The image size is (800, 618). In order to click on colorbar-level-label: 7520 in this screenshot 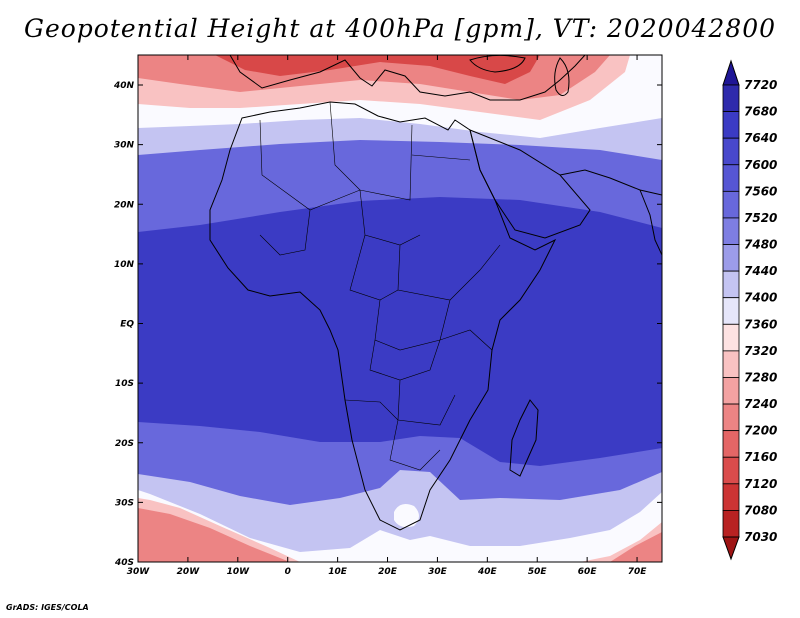, I will do `click(760, 218)`.